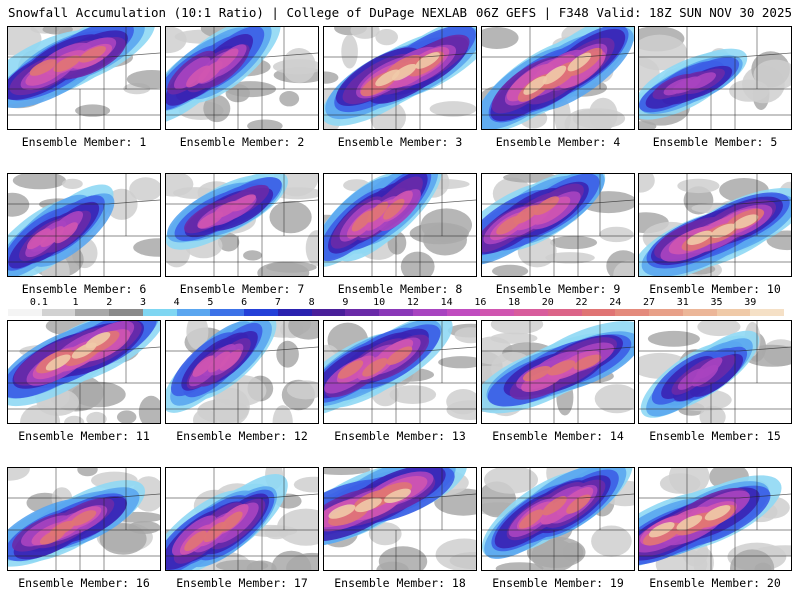  I want to click on snowfall-colorbar: 0.1 1 2 3 4 5 6 7 8 9 10 12 14 16 18 20 22 24 27 31 35 39, so click(396, 308).